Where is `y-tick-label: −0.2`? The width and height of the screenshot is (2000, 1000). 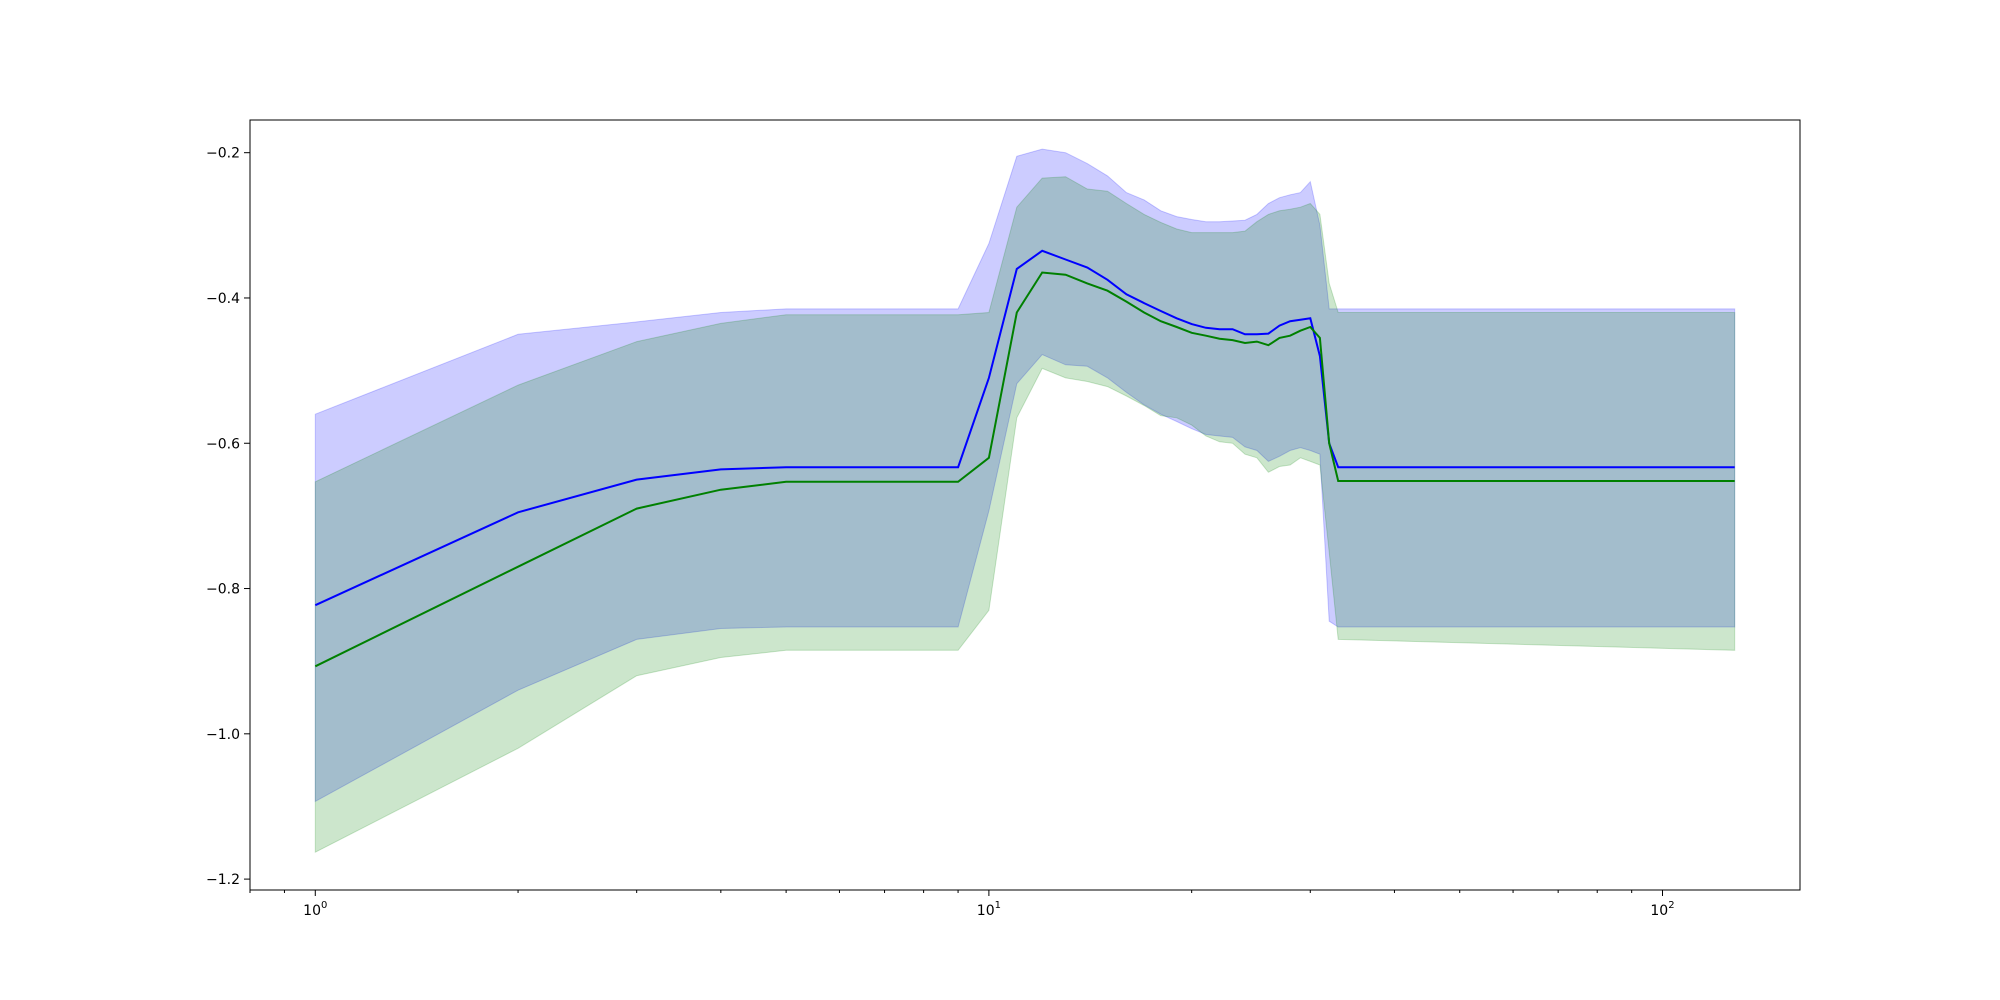
y-tick-label: −0.2 is located at coordinates (223, 154).